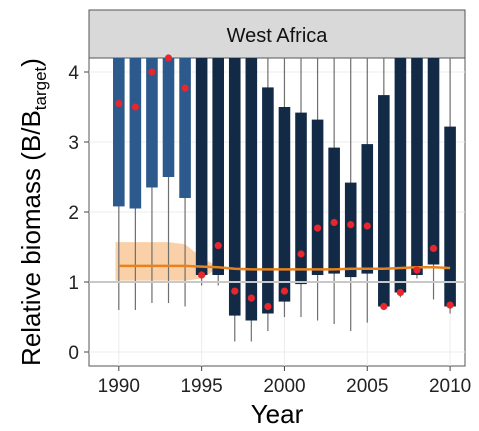  Describe the element at coordinates (277, 414) in the screenshot. I see `x-axis-title: Year` at that location.